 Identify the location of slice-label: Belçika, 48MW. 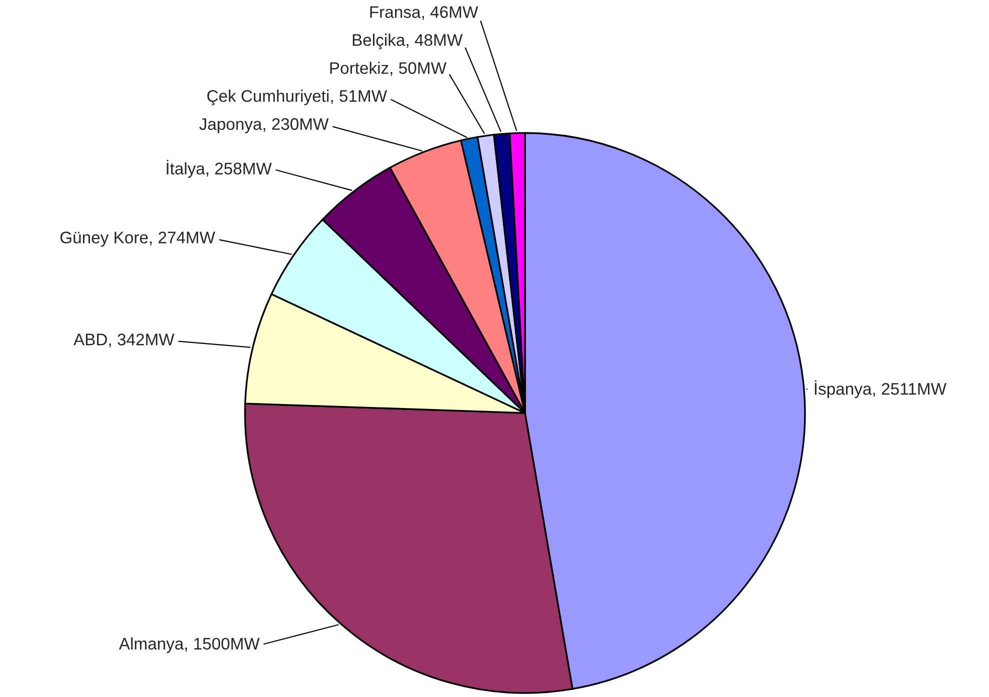
(407, 42).